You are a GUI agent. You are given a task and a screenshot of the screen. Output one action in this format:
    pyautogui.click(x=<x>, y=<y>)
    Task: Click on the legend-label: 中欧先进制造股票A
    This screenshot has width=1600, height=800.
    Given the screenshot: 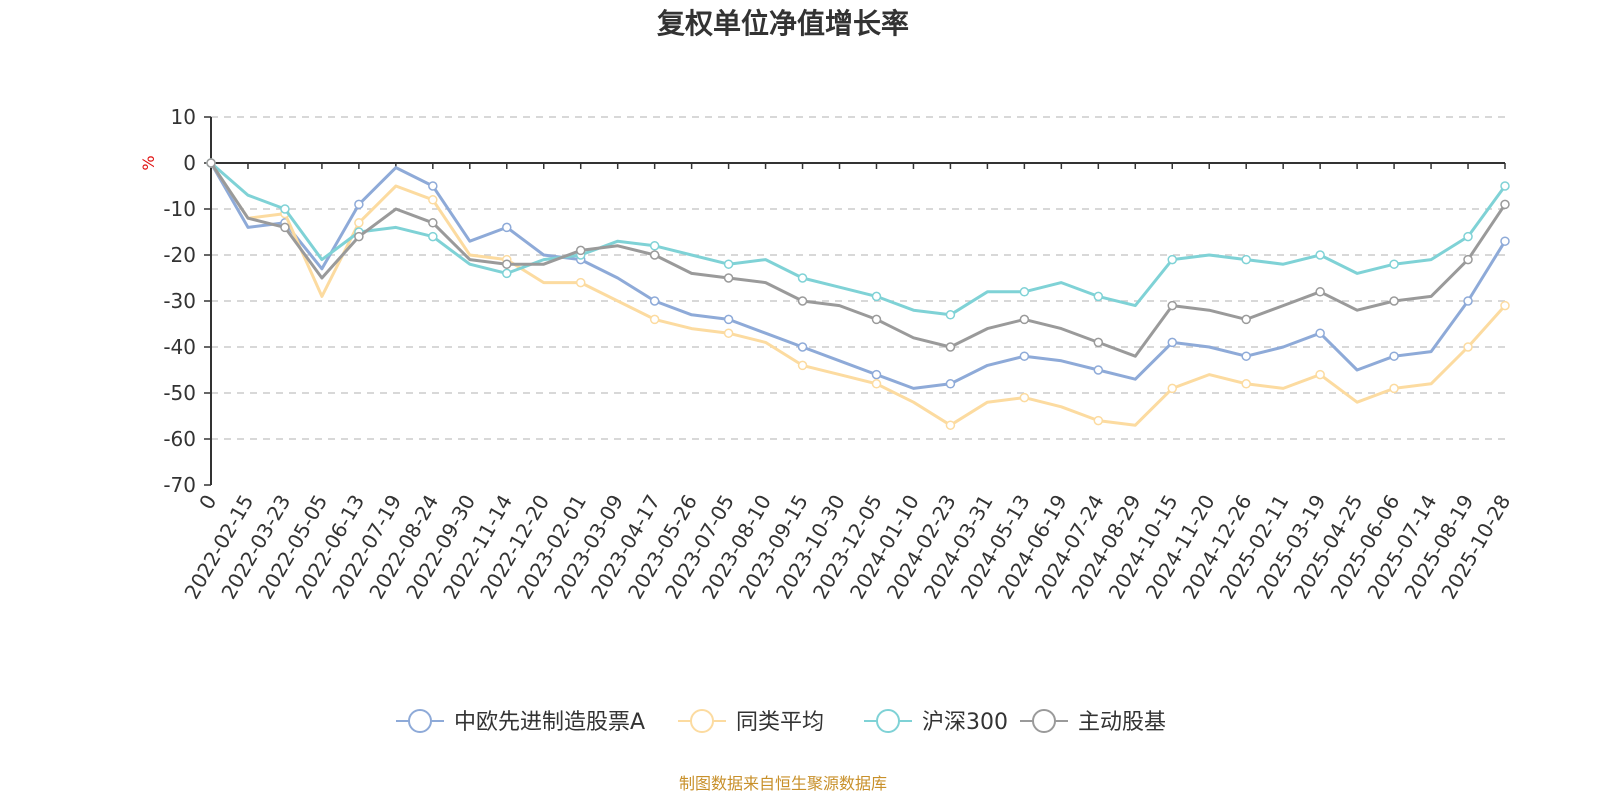 What is the action you would take?
    pyautogui.click(x=549, y=722)
    